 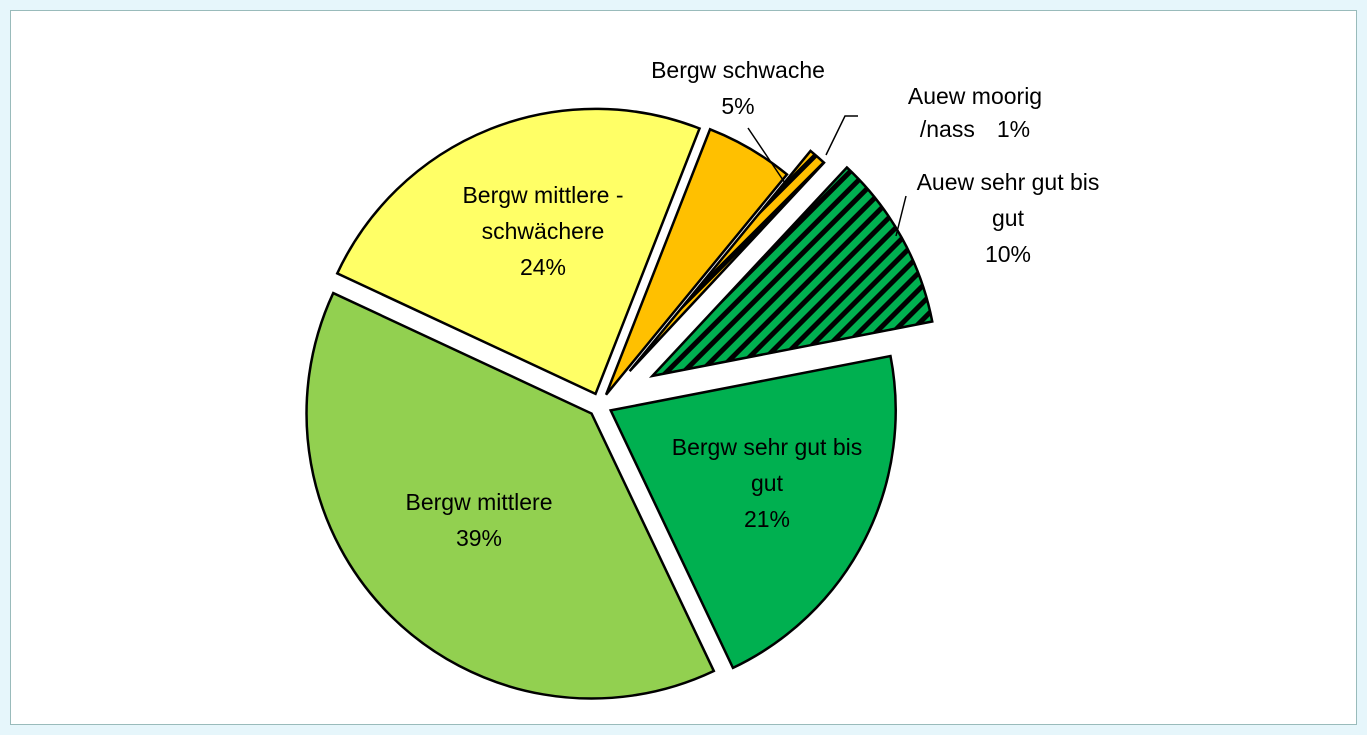 I want to click on category-label: Bergw sehr gut bis gut, so click(x=767, y=465).